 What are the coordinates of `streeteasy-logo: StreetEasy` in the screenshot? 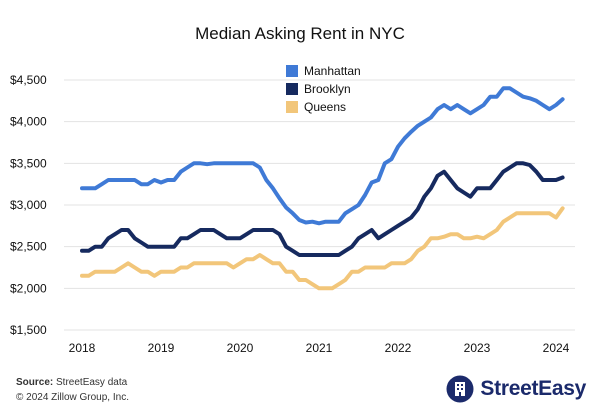 It's located at (516, 389).